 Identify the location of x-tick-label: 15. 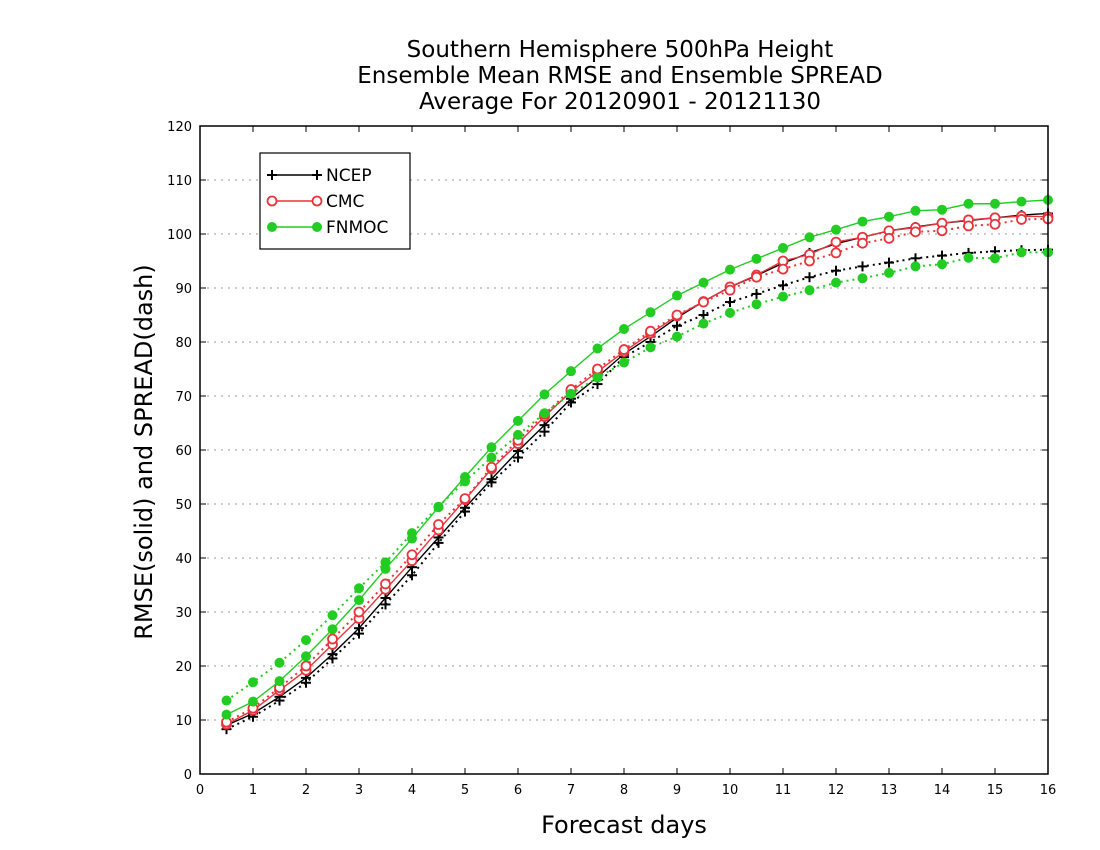
(995, 790).